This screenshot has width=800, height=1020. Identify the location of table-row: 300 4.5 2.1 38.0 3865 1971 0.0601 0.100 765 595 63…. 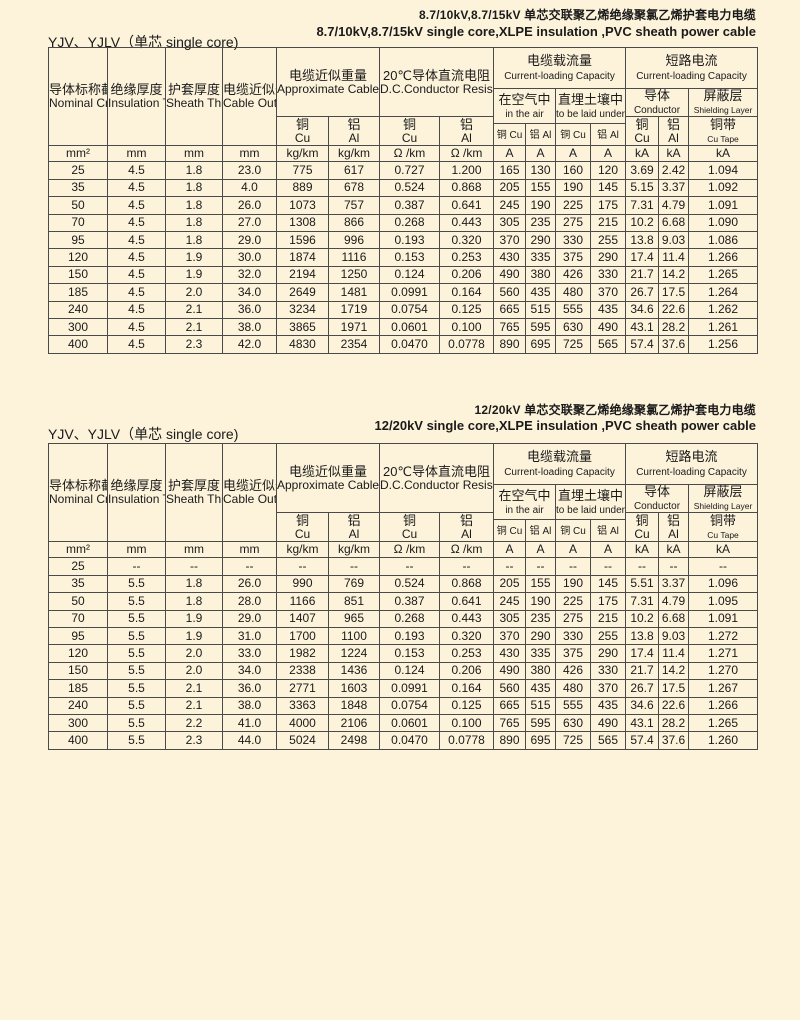
(403, 327).